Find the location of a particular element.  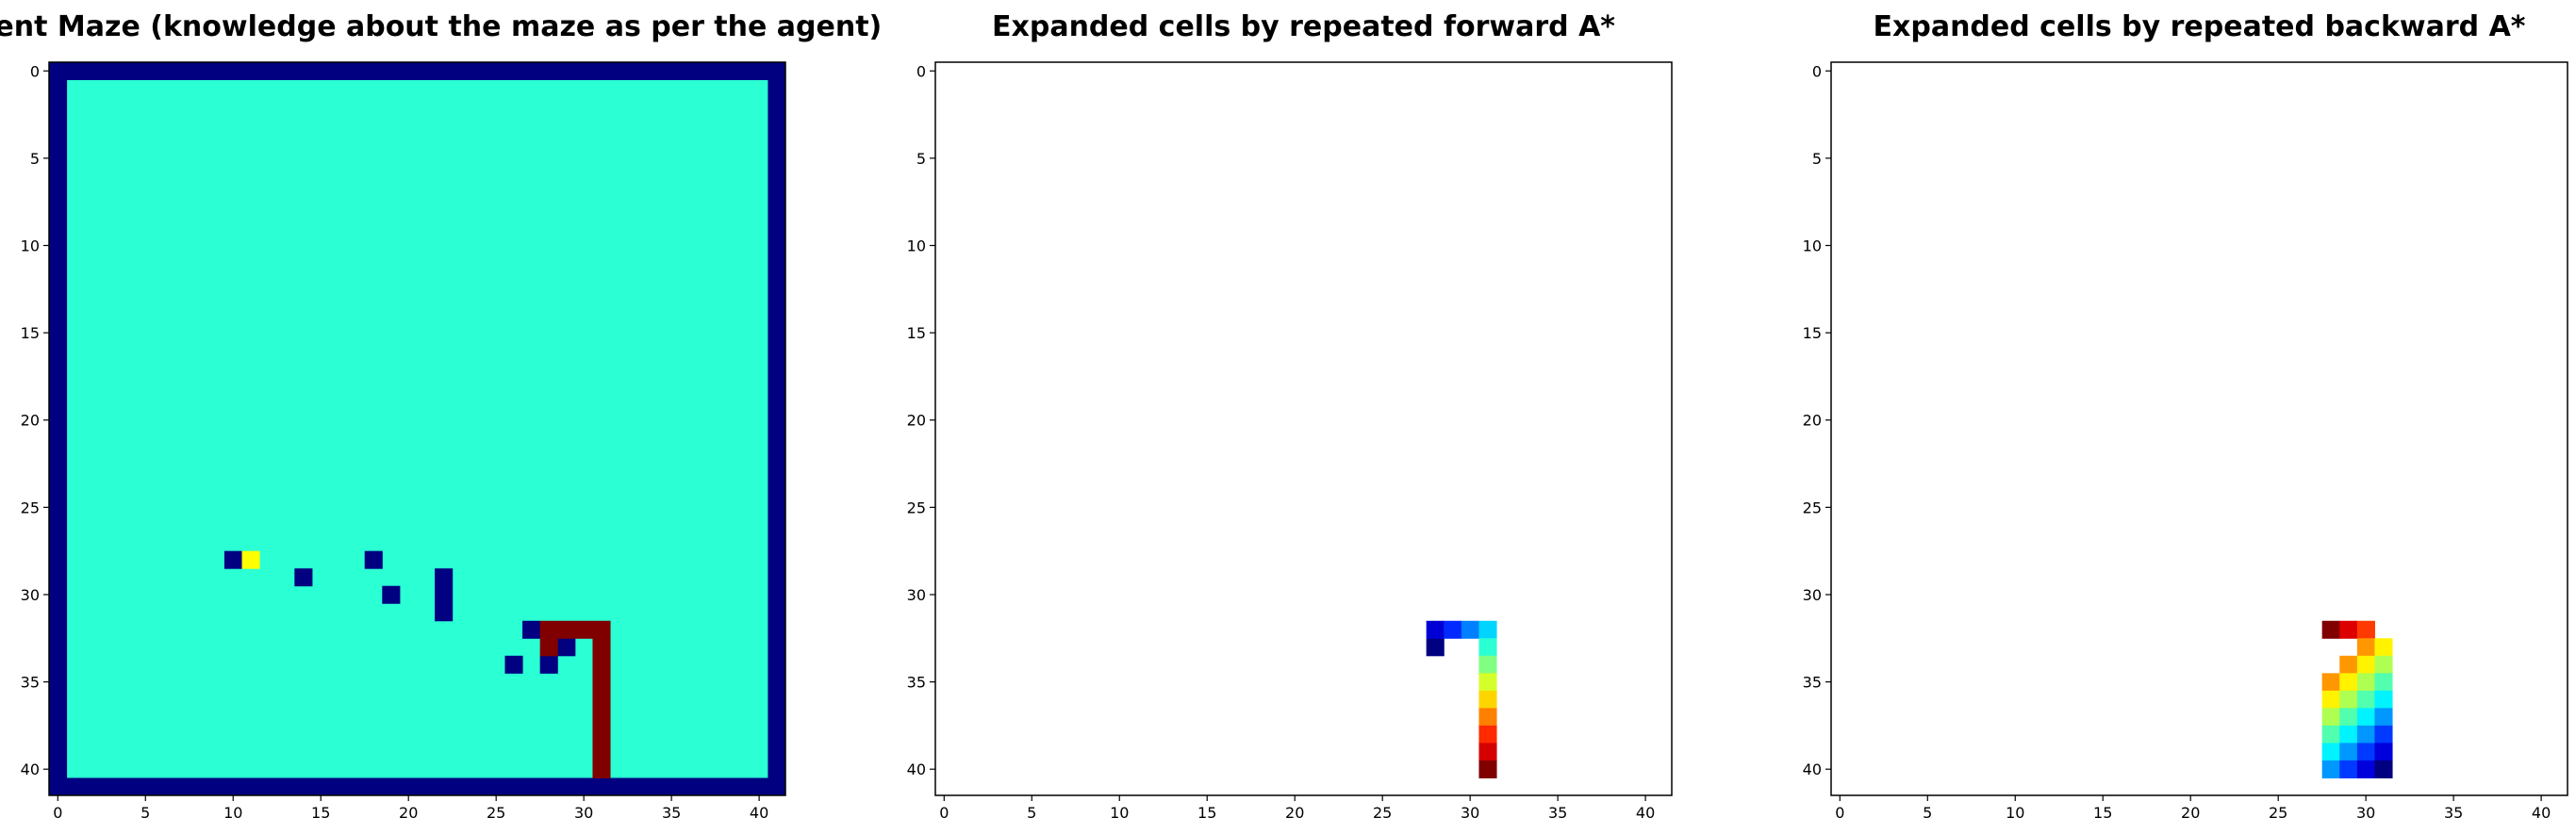

x-tick-label: 0 is located at coordinates (57, 813).